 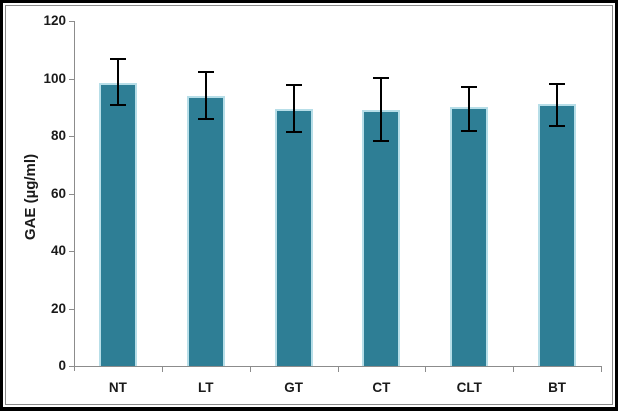 I want to click on x-category-label-bt: BT, so click(x=557, y=387).